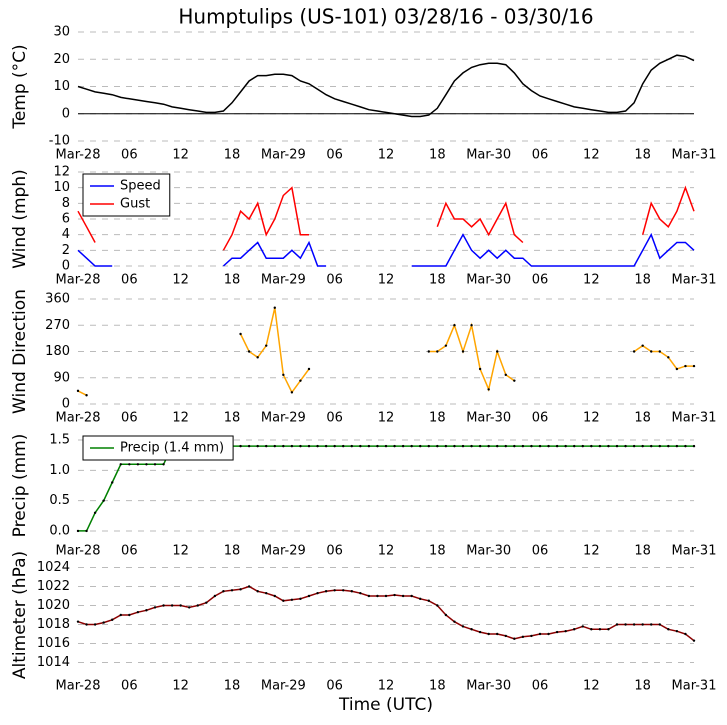  I want to click on x-tick-label: Mar-29, so click(283, 551).